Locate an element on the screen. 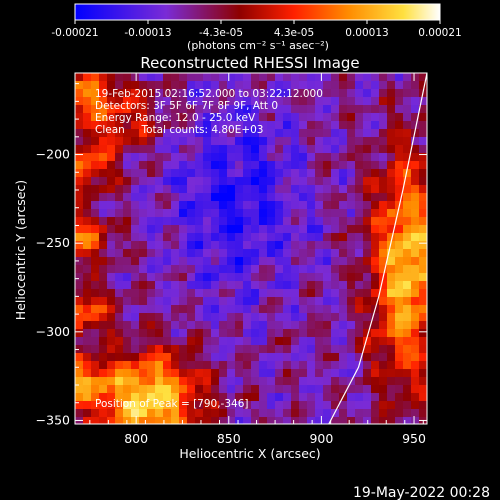 Image resolution: width=500 pixels, height=500 pixels. colorbar-tick-label: 0.00013 is located at coordinates (366, 33).